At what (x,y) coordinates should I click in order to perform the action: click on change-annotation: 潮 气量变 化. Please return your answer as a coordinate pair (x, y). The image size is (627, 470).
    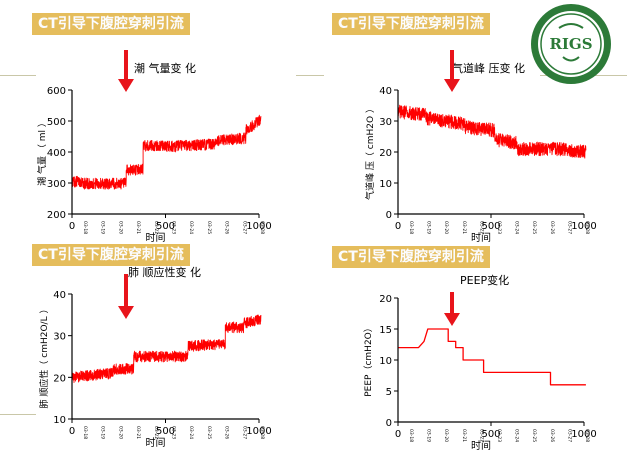
    Looking at the image, I should click on (165, 68).